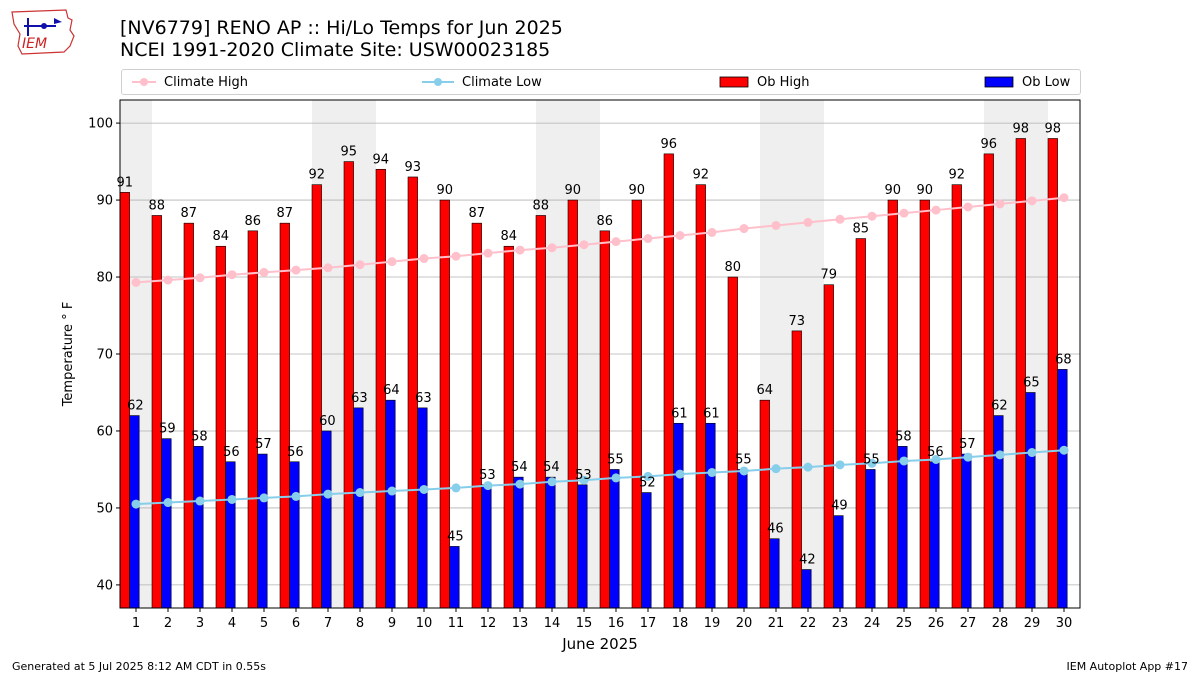 The width and height of the screenshot is (1200, 675). Describe the element at coordinates (1031, 382) in the screenshot. I see `ob-low-label-29: 65` at that location.